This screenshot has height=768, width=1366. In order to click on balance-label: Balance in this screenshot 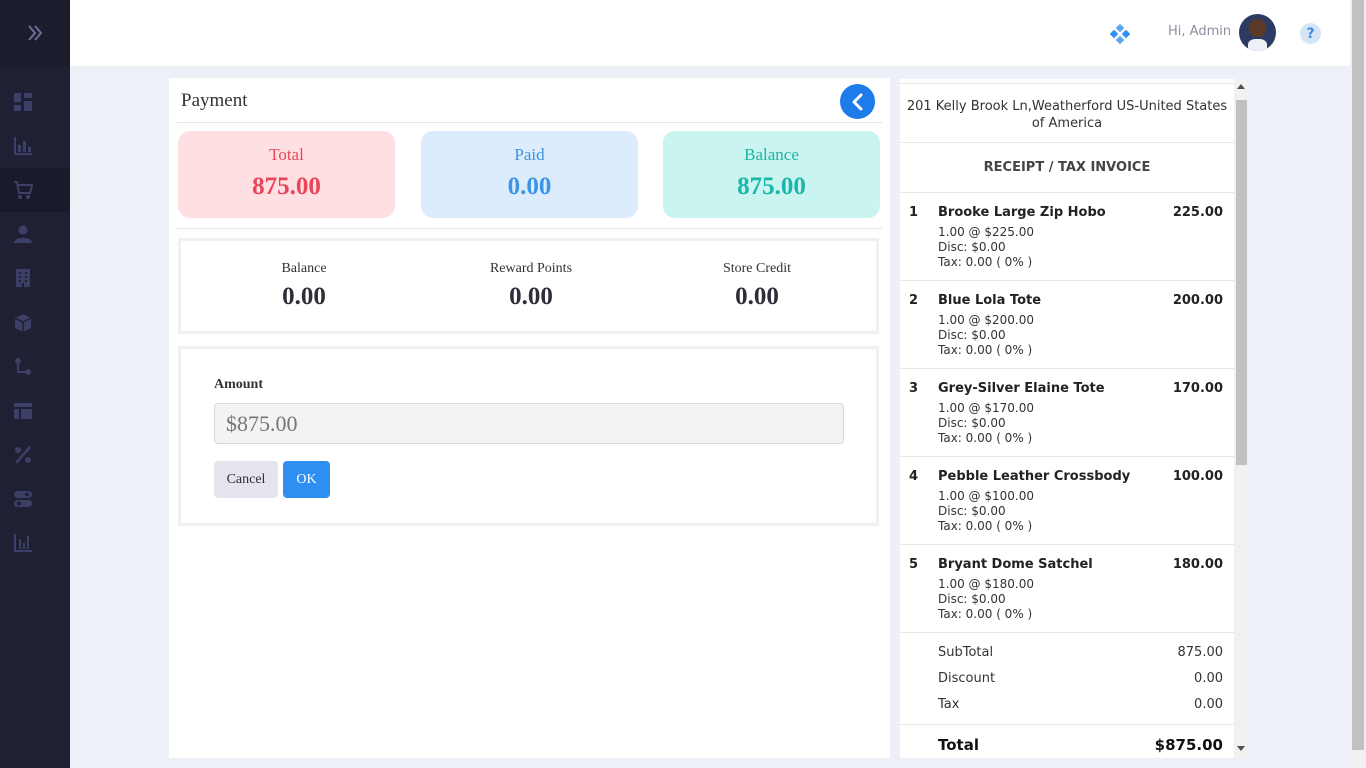, I will do `click(771, 154)`.